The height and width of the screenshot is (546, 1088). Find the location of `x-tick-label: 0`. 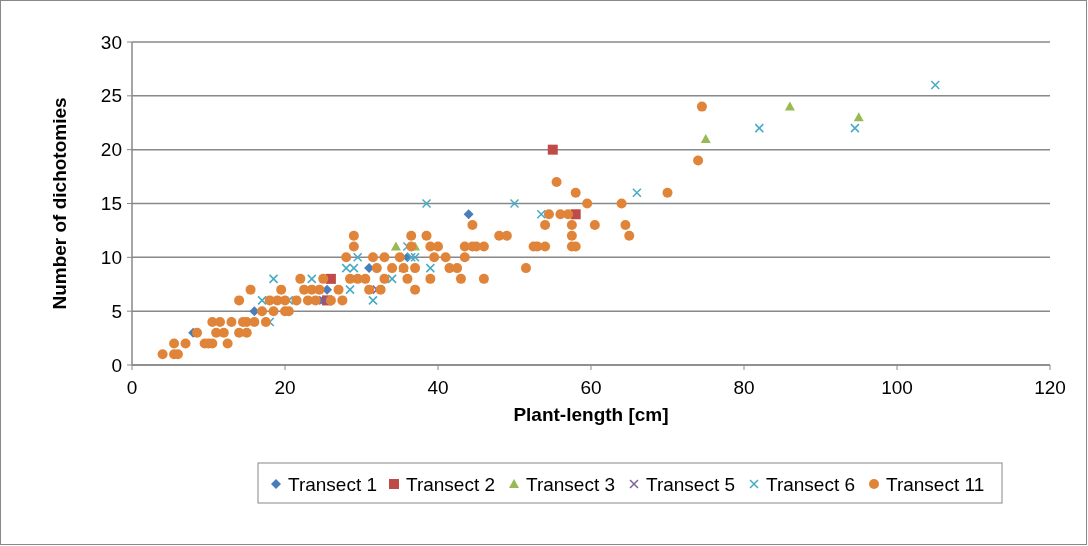

x-tick-label: 0 is located at coordinates (132, 387).